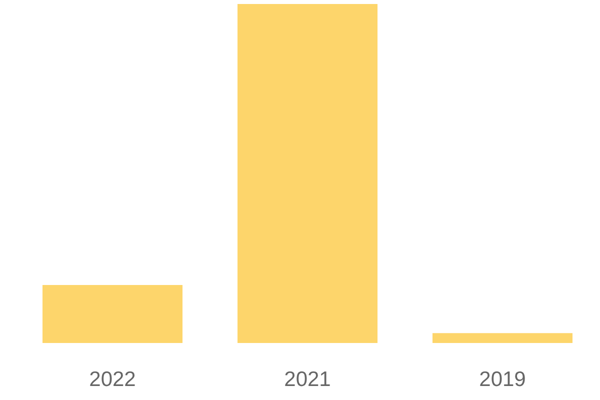 The height and width of the screenshot is (400, 600). I want to click on x-tick-label: 2019, so click(502, 379).